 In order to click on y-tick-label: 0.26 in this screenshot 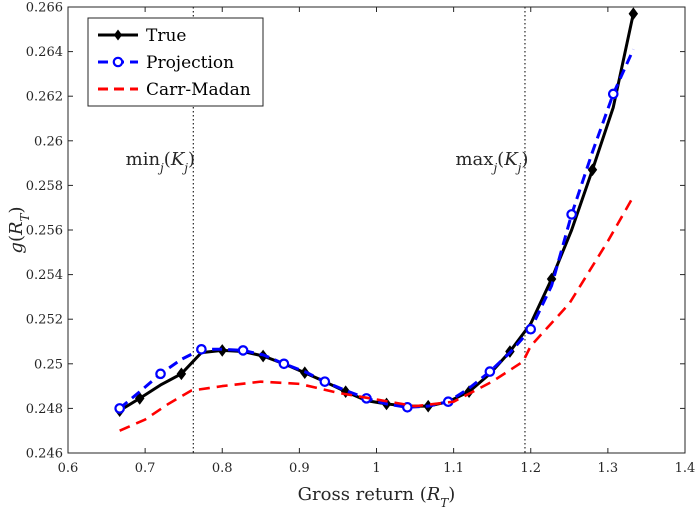, I will do `click(48, 141)`.